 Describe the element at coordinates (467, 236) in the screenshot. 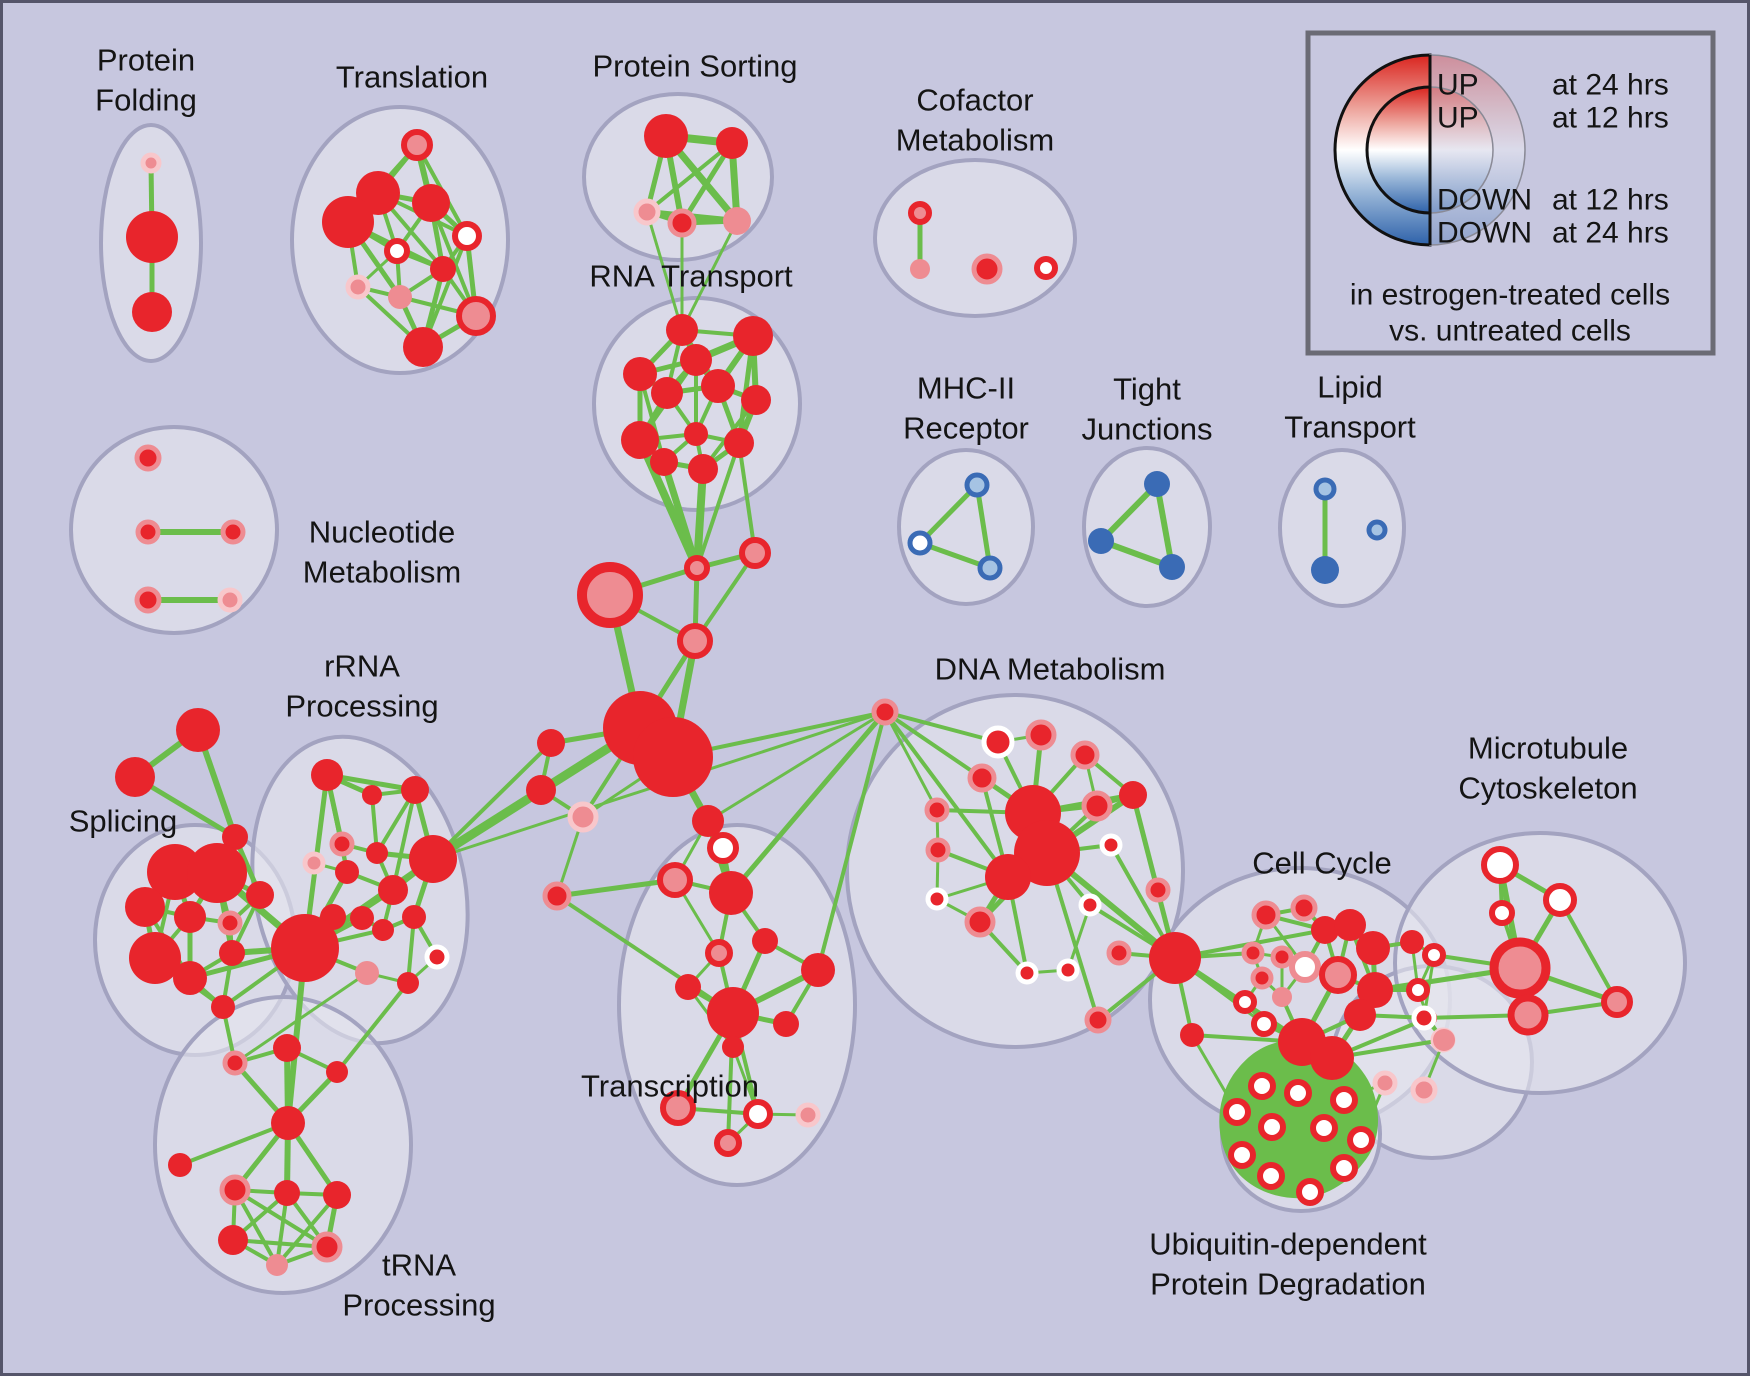

I see `gene-node-tr4` at that location.